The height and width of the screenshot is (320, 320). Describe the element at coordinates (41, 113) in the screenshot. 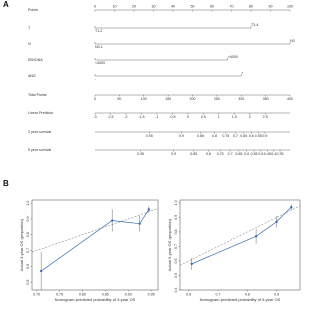

I see `row-label: Linear Predictor` at that location.